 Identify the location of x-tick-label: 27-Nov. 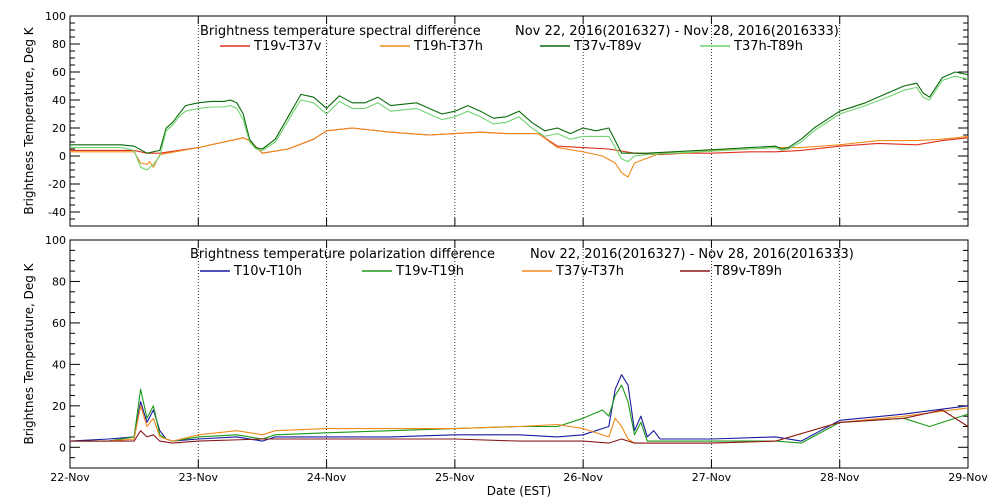
(712, 477).